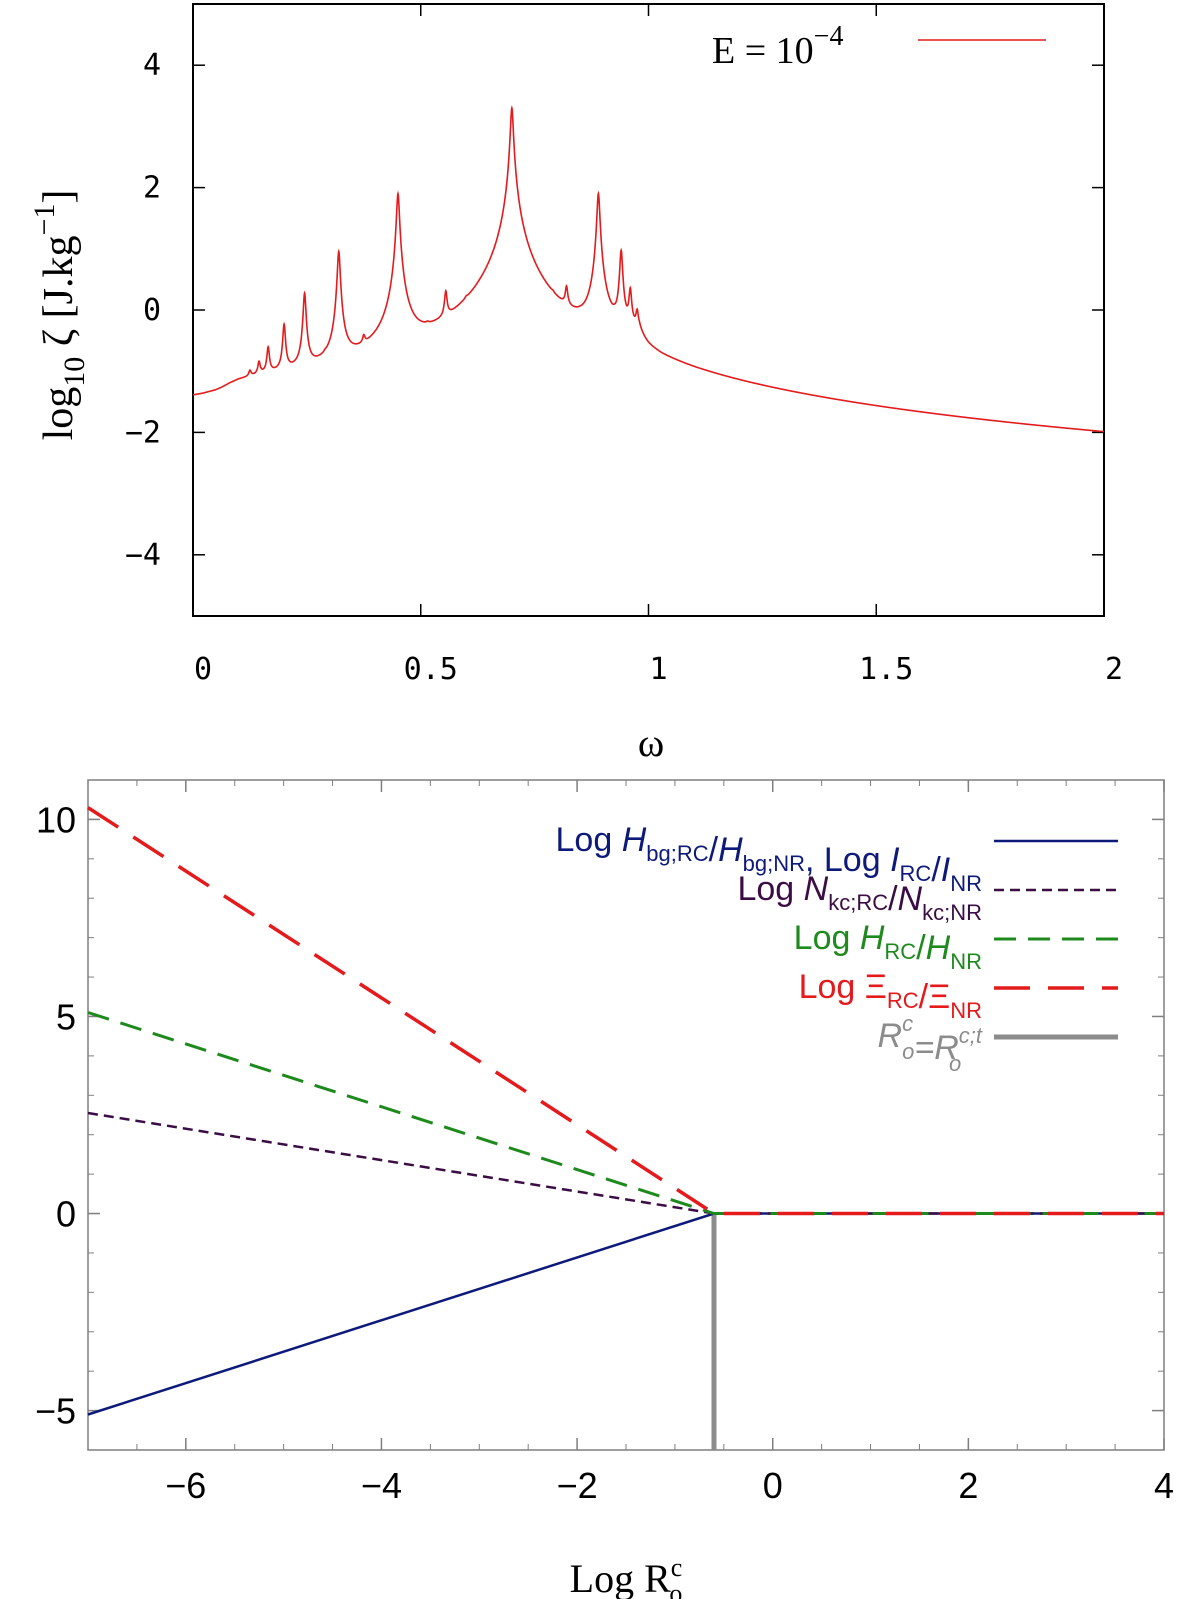 Image resolution: width=1200 pixels, height=1599 pixels. I want to click on top-y-tick-label: 4, so click(152, 65).